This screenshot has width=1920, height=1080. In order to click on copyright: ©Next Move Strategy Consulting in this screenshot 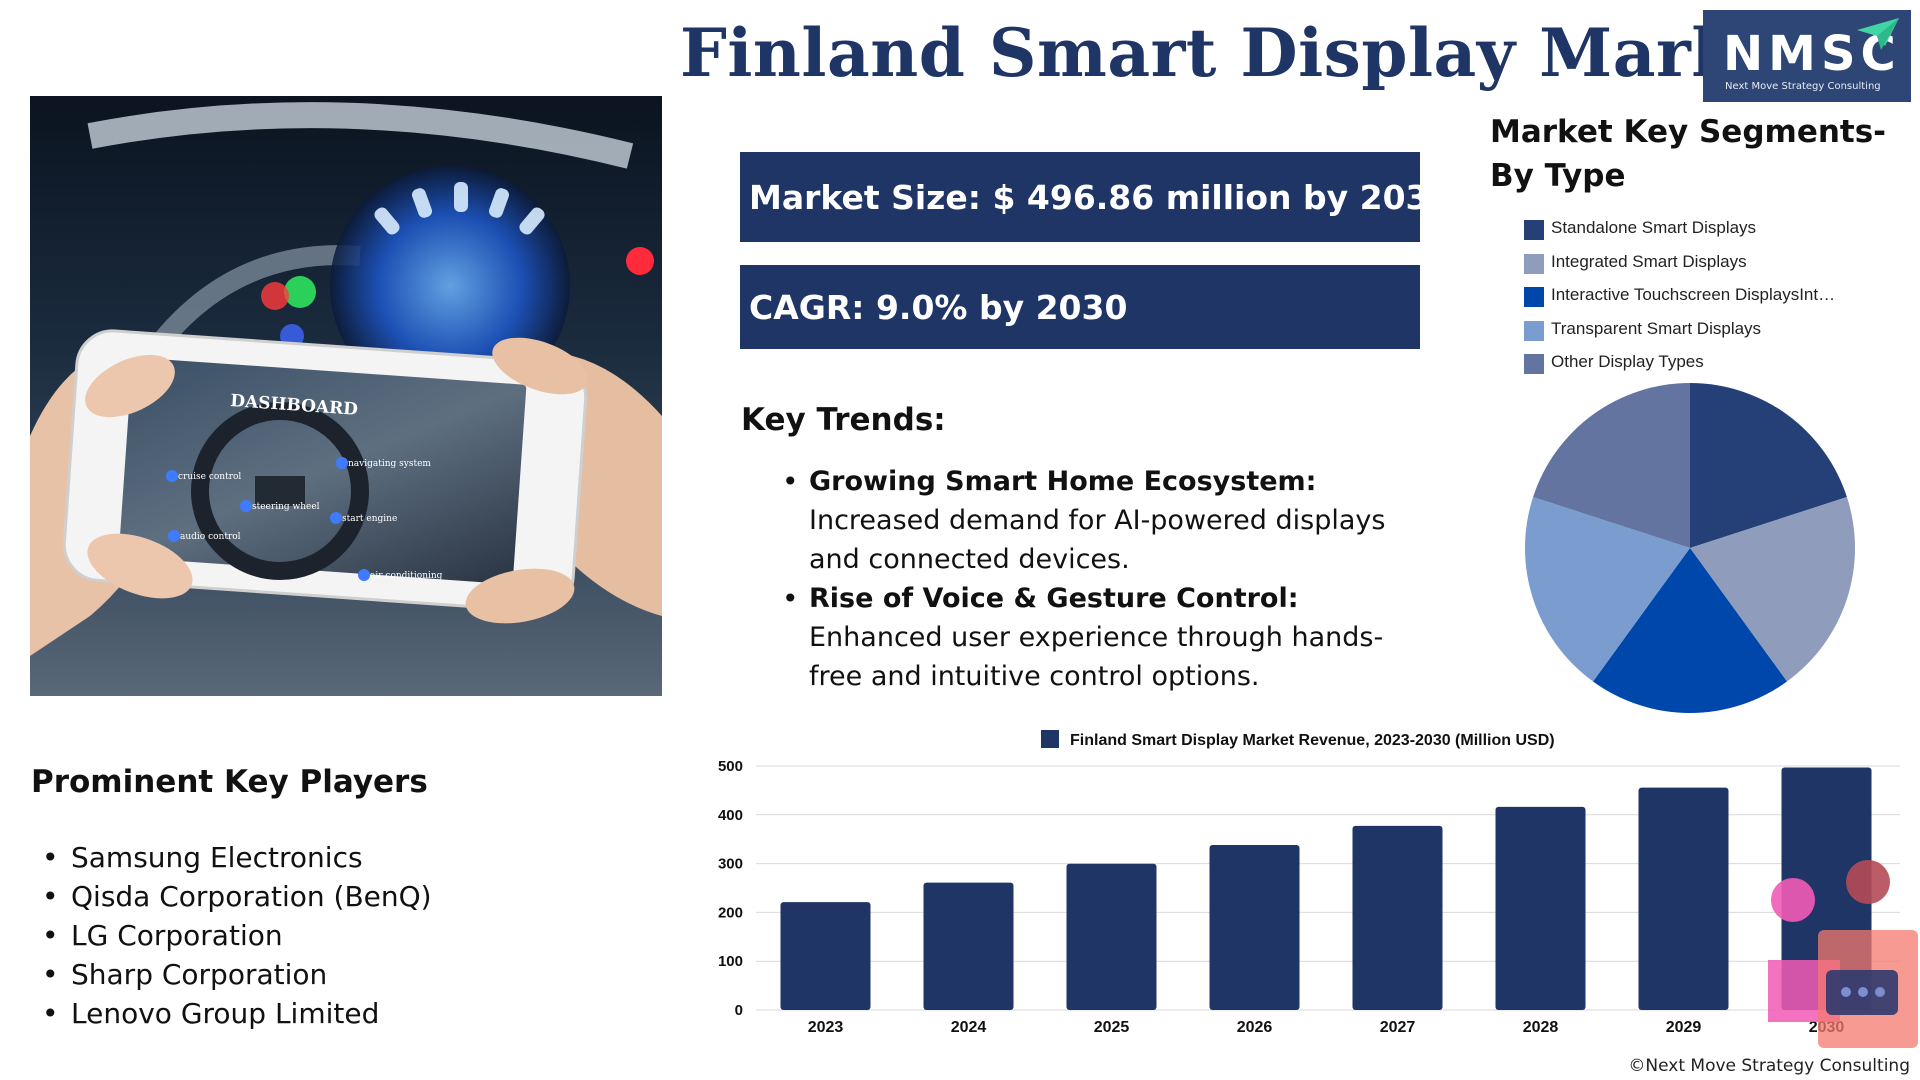, I will do `click(1769, 1066)`.